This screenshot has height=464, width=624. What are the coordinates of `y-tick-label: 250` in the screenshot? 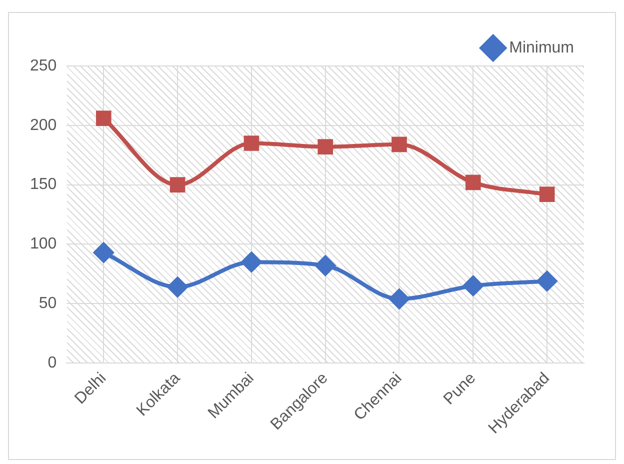 It's located at (43, 65).